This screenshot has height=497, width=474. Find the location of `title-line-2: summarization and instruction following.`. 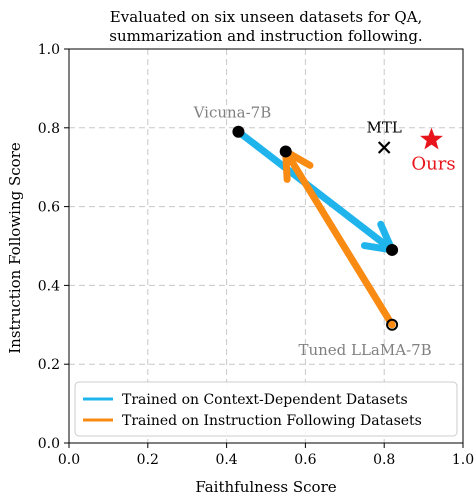

title-line-2: summarization and instruction following. is located at coordinates (265, 36).